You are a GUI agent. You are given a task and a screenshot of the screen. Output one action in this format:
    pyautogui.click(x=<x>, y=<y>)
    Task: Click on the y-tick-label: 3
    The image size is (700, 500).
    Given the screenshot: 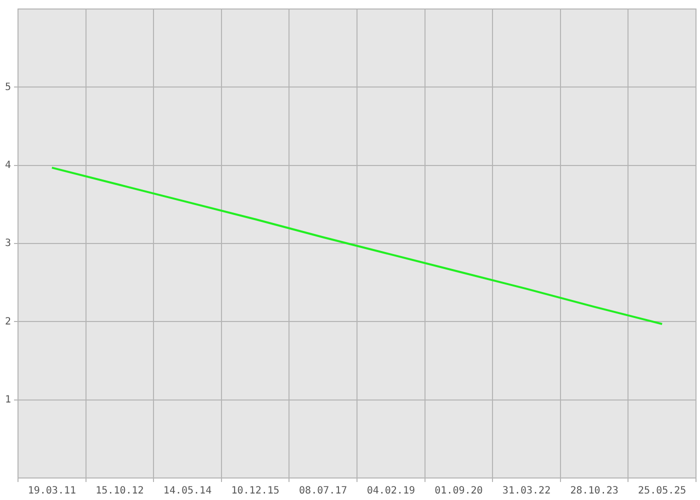 What is the action you would take?
    pyautogui.click(x=8, y=244)
    